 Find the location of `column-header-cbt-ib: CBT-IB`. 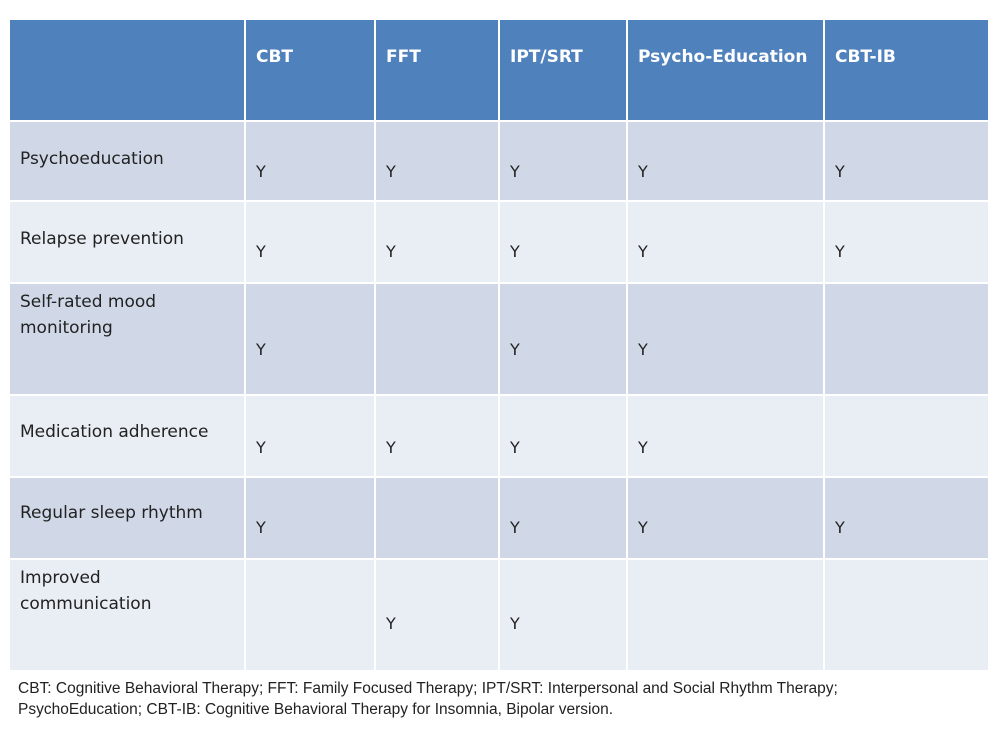

column-header-cbt-ib: CBT-IB is located at coordinates (906, 70).